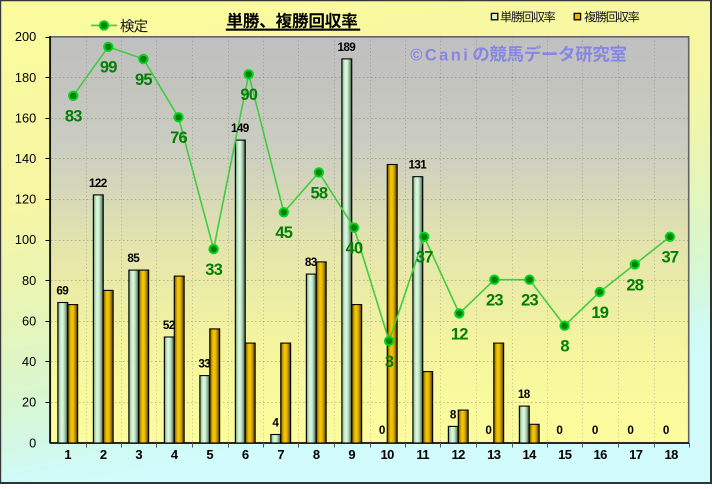 The height and width of the screenshot is (489, 712). Describe the element at coordinates (98, 183) in the screenshot. I see `svg-text: 122` at that location.